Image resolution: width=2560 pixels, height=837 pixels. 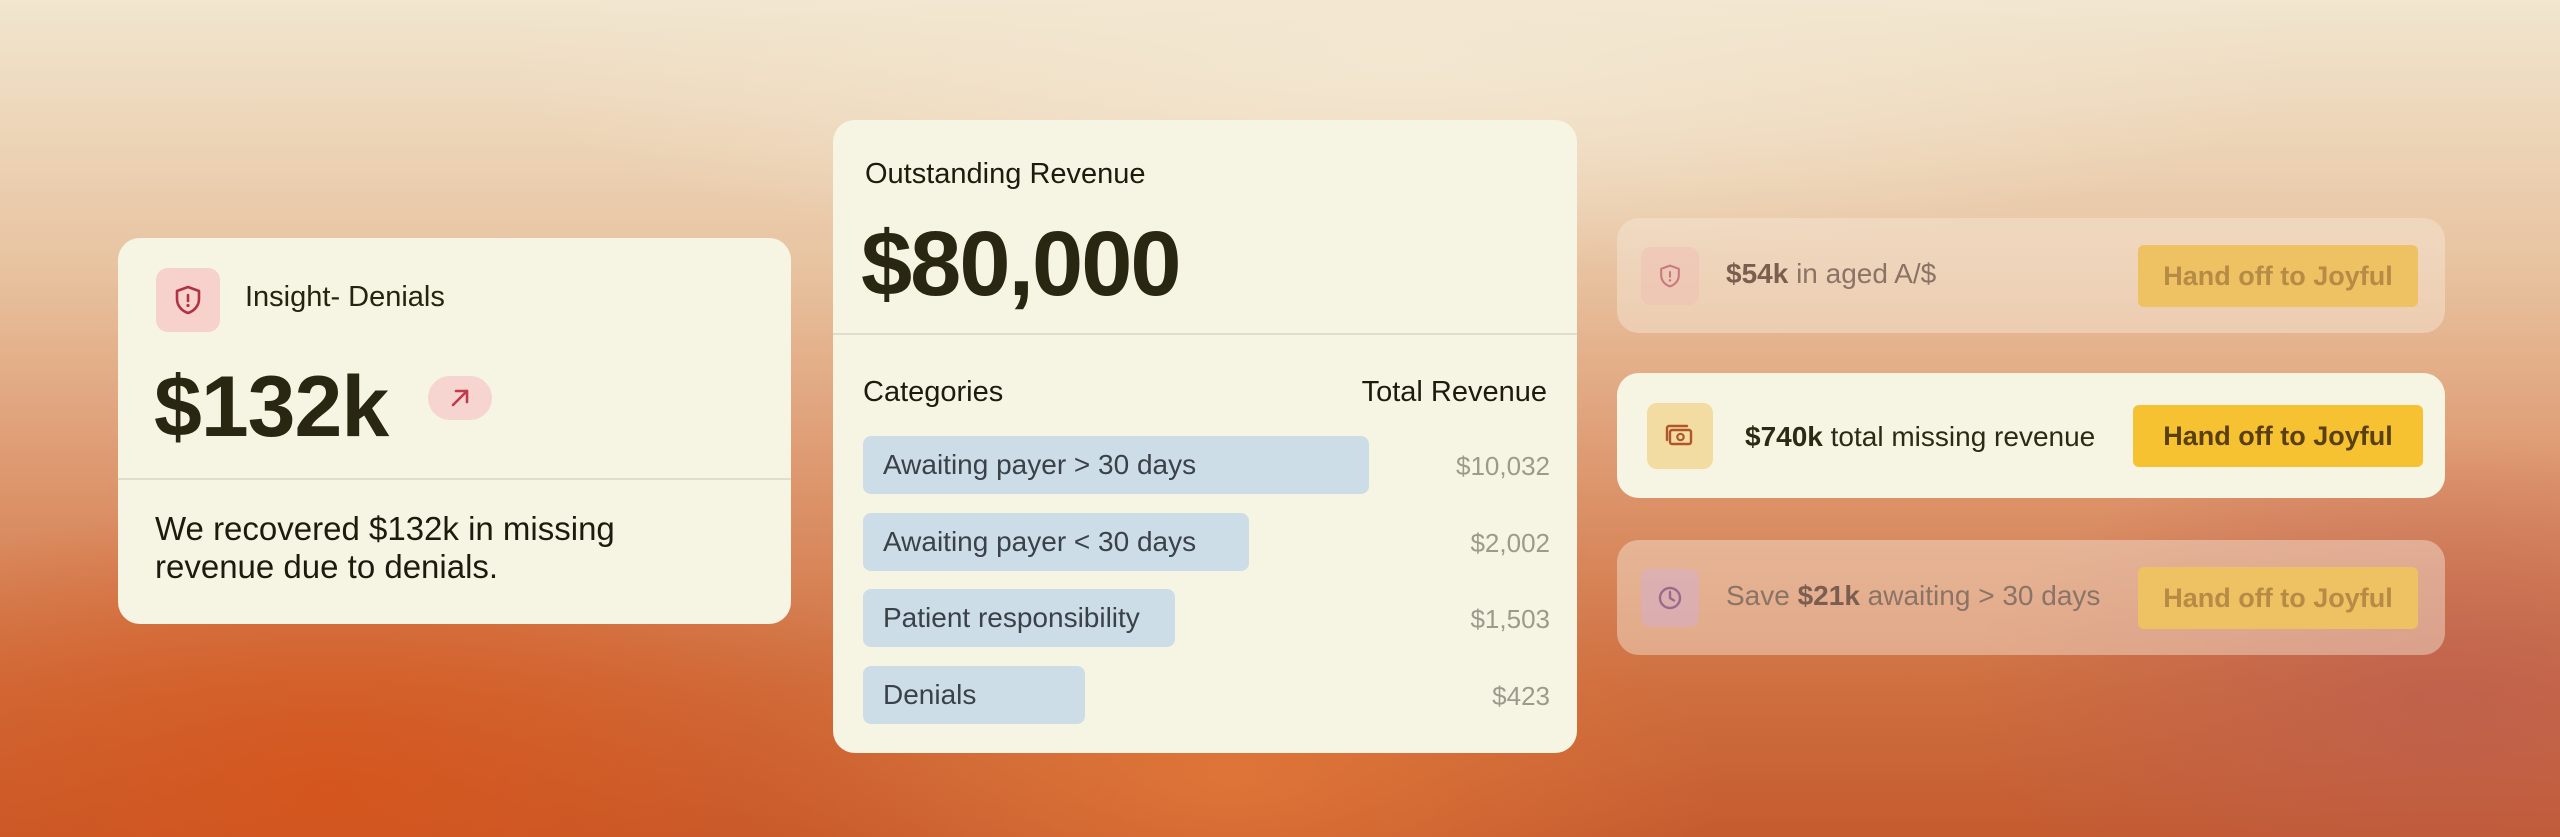 What do you see at coordinates (1206, 618) in the screenshot?
I see `category-row: Patient responsibility $1,503` at bounding box center [1206, 618].